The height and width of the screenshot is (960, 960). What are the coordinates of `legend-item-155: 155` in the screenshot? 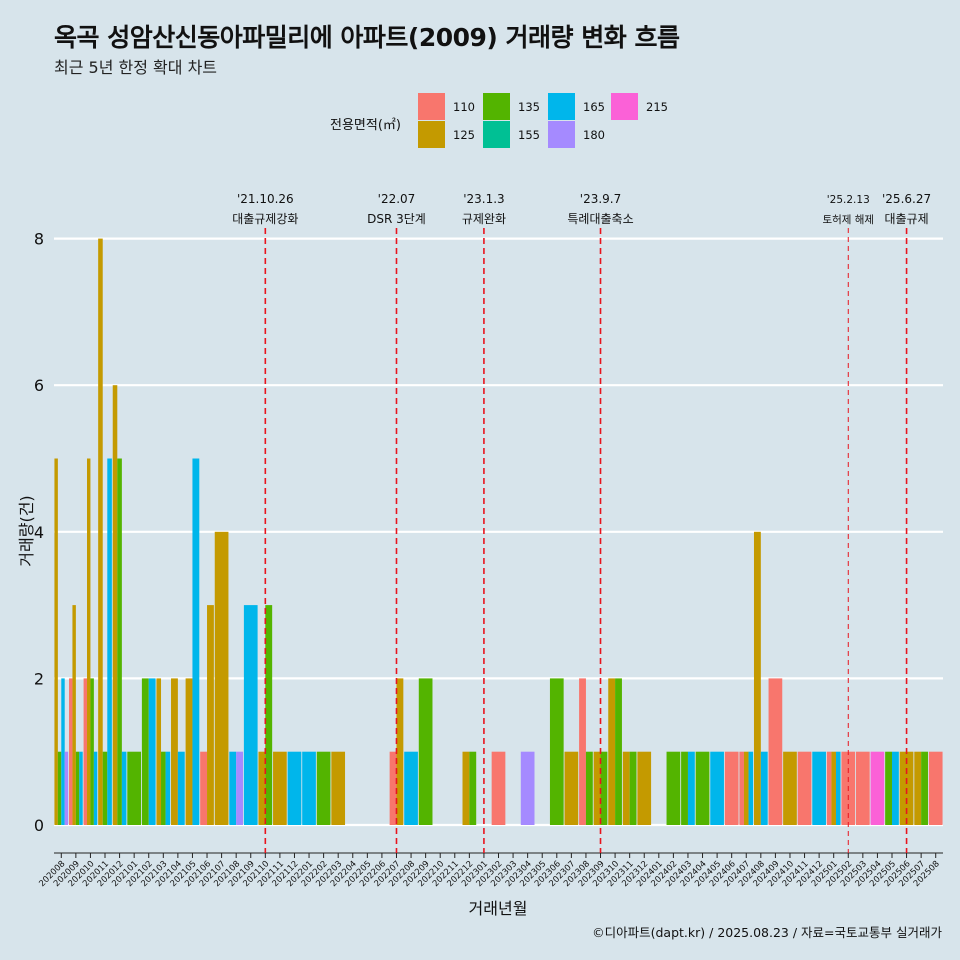 It's located at (511, 134).